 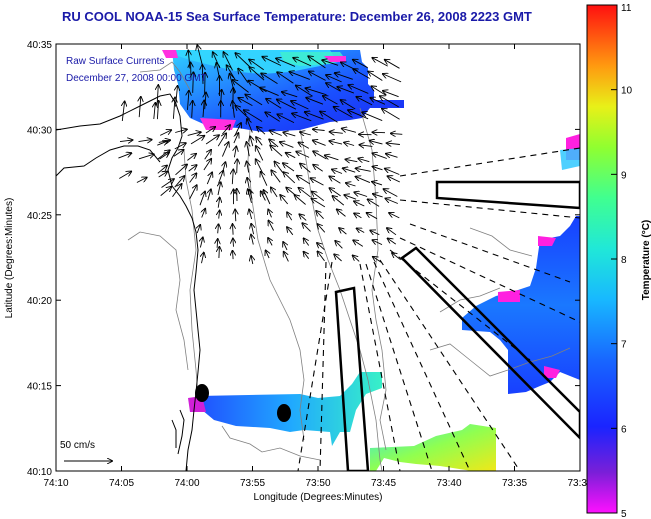 I want to click on x-tick-label: 74:05, so click(x=121, y=483).